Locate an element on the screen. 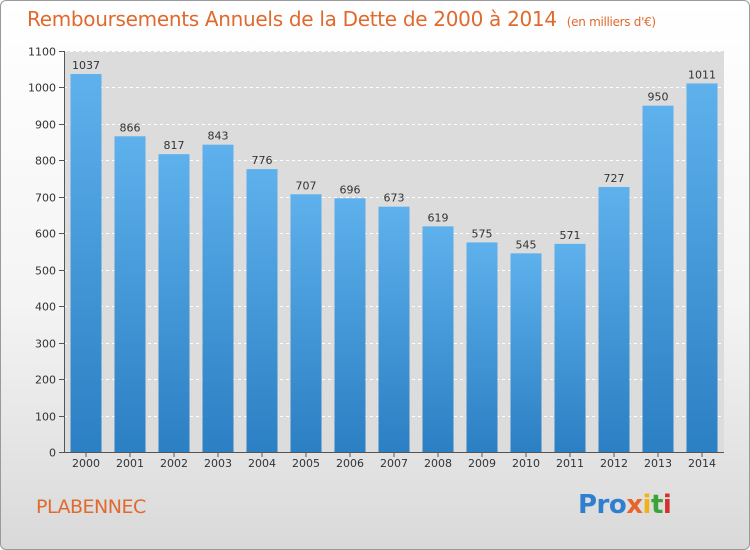 This screenshot has height=550, width=750. x-tick-label: 2005 is located at coordinates (306, 463).